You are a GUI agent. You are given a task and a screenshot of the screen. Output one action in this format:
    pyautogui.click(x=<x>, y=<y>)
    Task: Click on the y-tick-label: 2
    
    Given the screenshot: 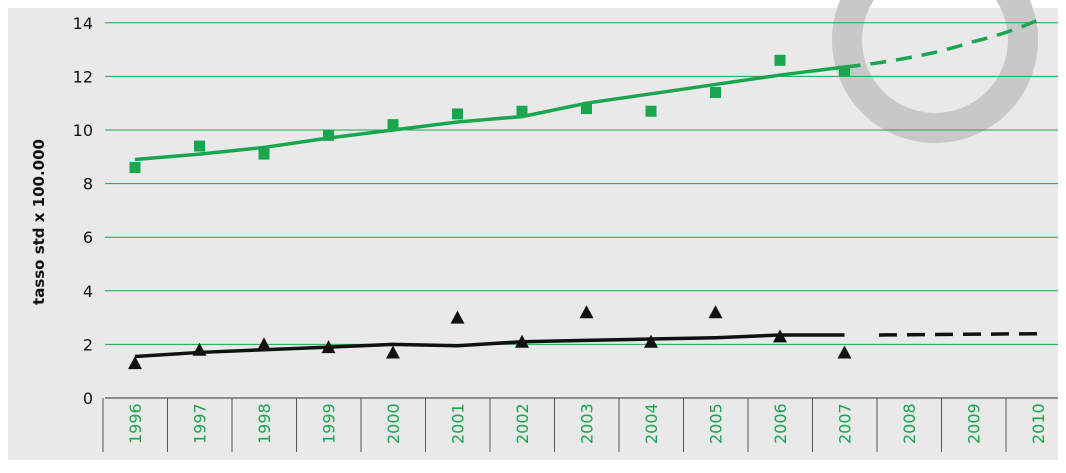 What is the action you would take?
    pyautogui.click(x=88, y=344)
    